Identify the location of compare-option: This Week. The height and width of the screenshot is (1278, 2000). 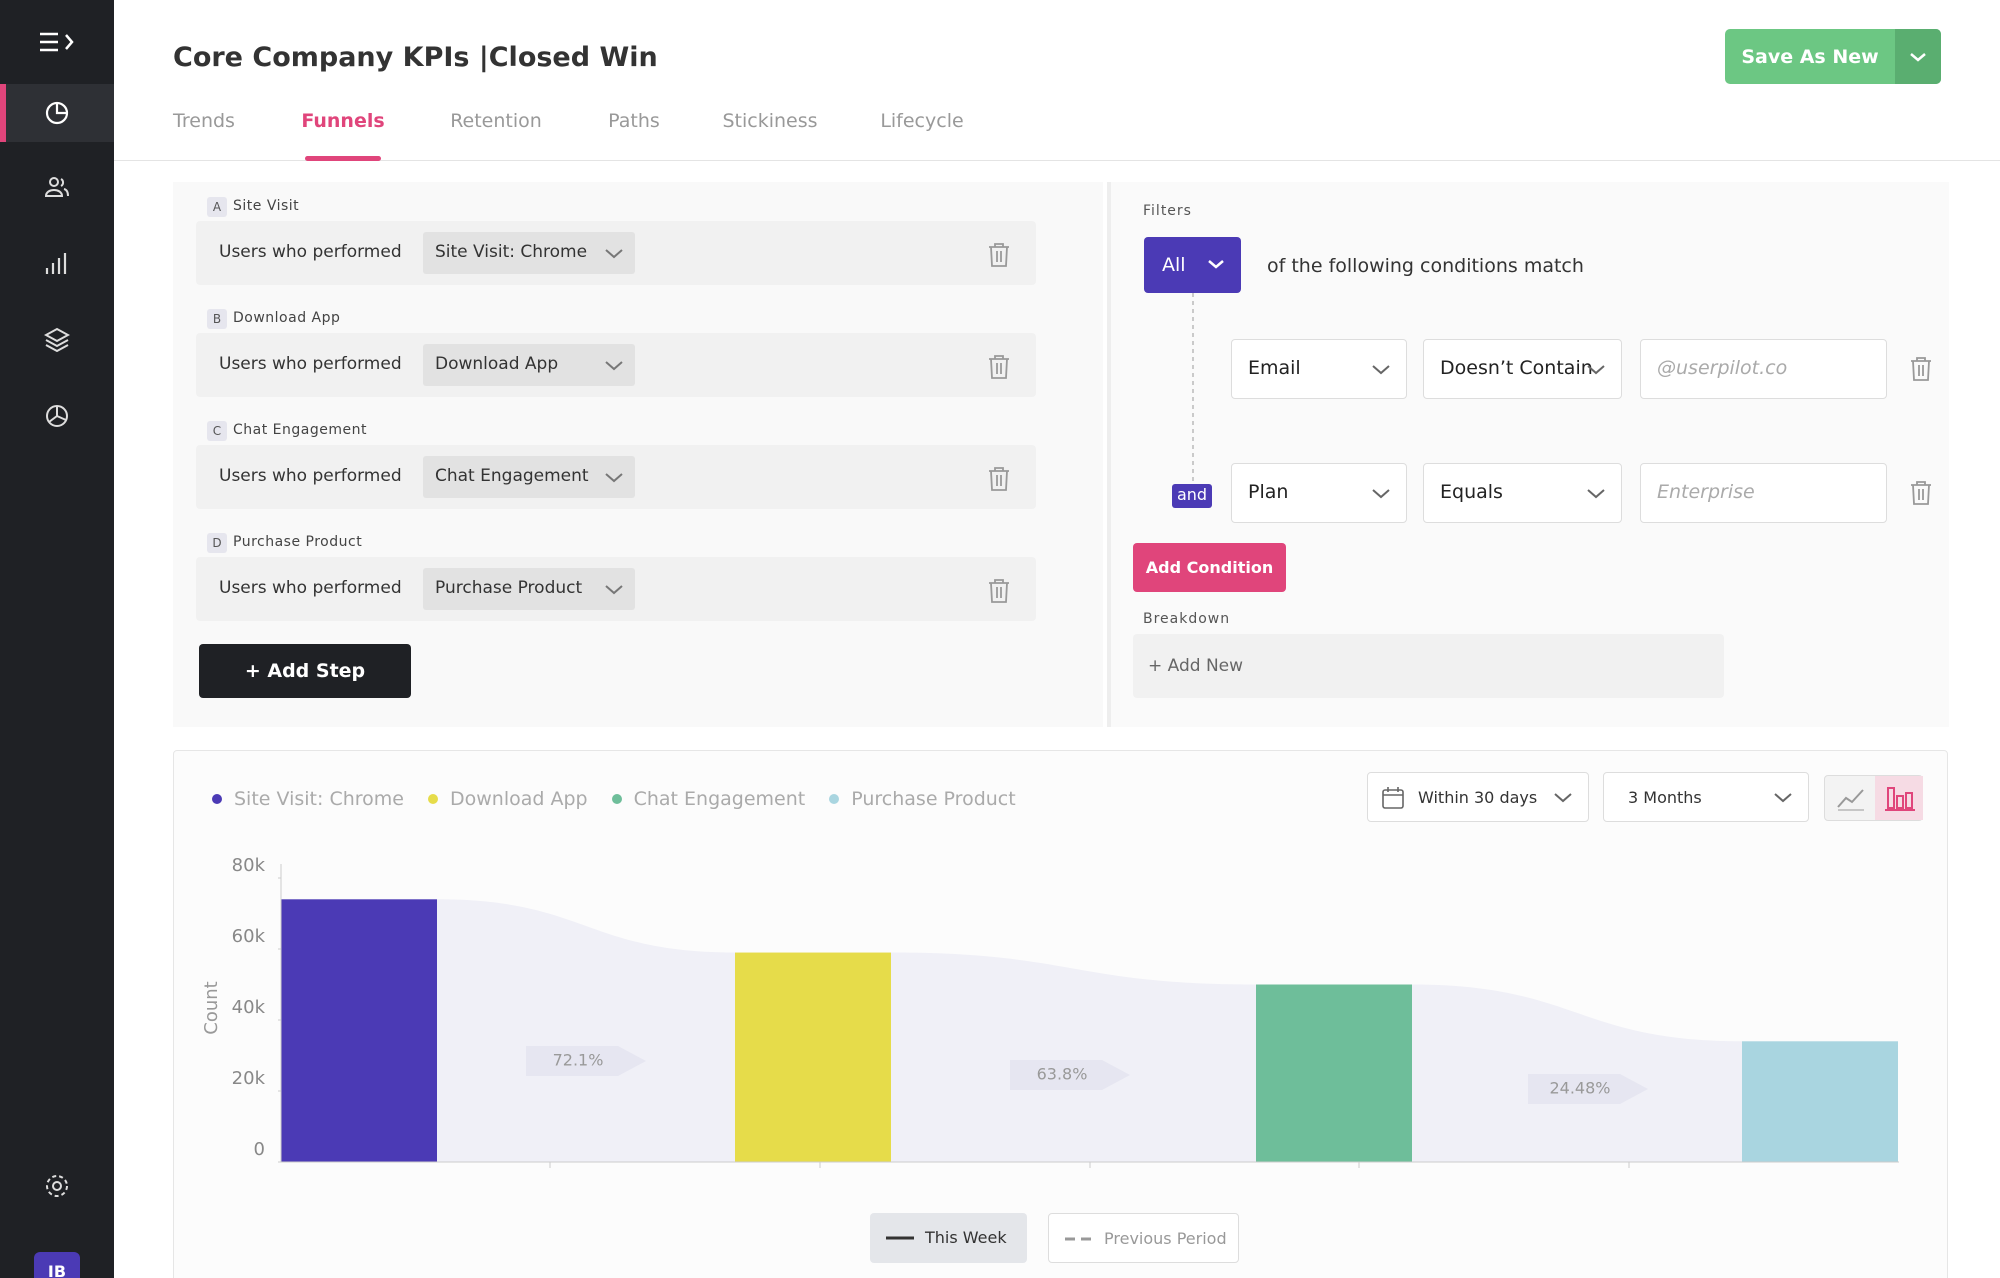
(948, 1238).